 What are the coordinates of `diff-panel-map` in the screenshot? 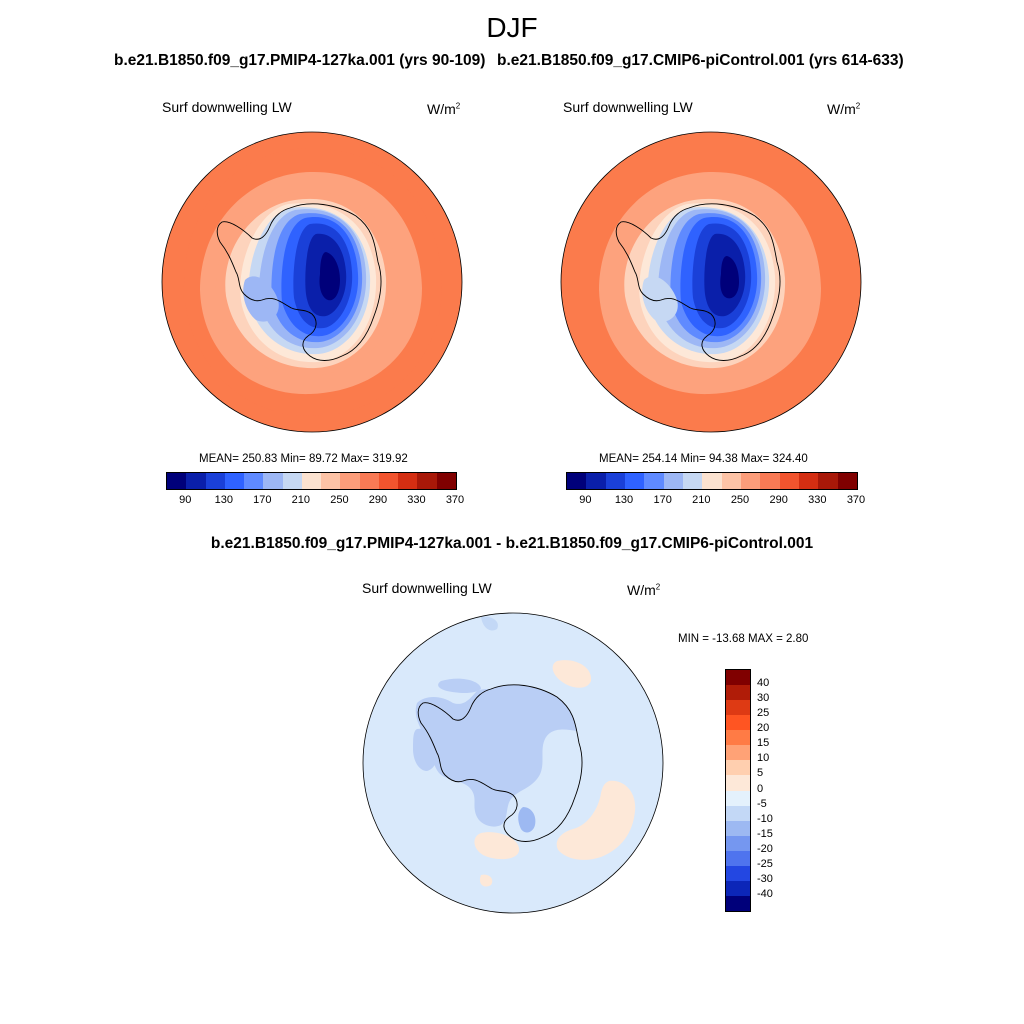 It's located at (513, 763).